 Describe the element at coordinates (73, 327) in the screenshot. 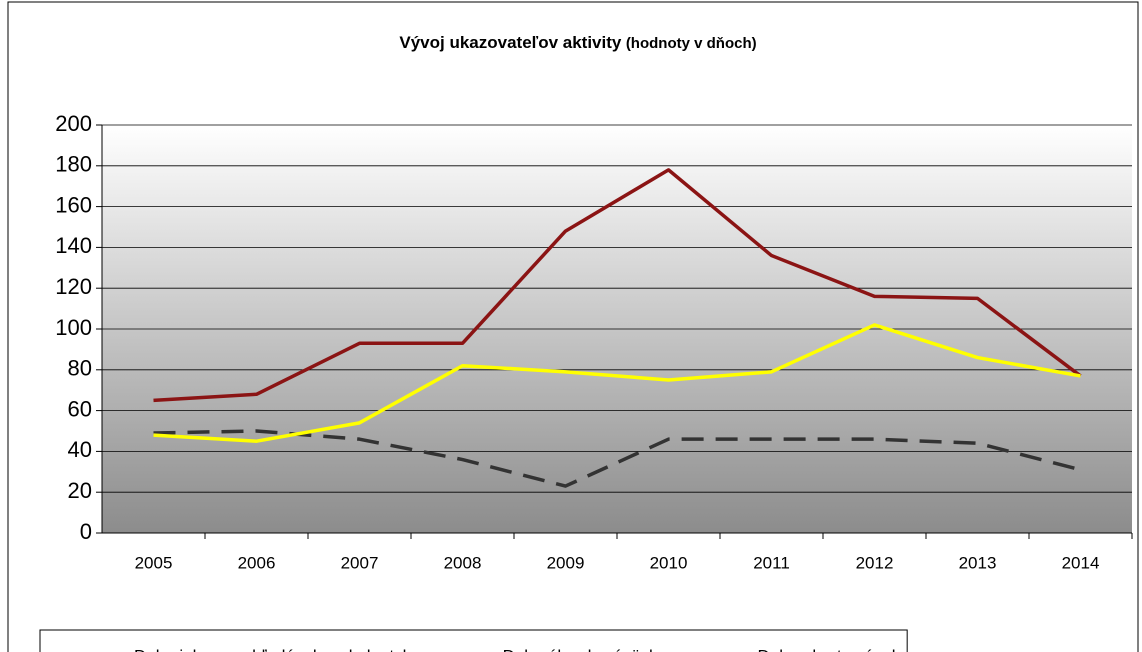

I see `y-tick-label: 100` at that location.